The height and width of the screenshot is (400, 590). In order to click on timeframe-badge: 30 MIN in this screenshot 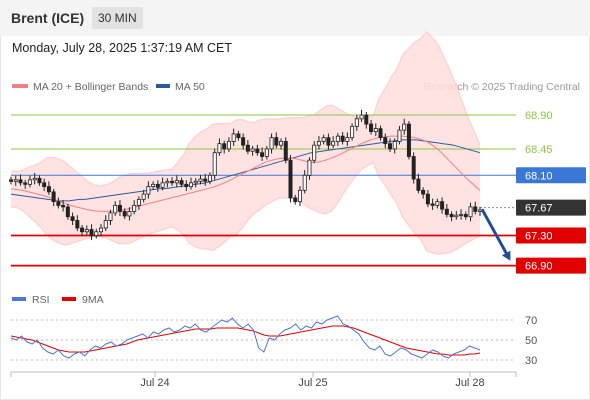, I will do `click(117, 18)`.